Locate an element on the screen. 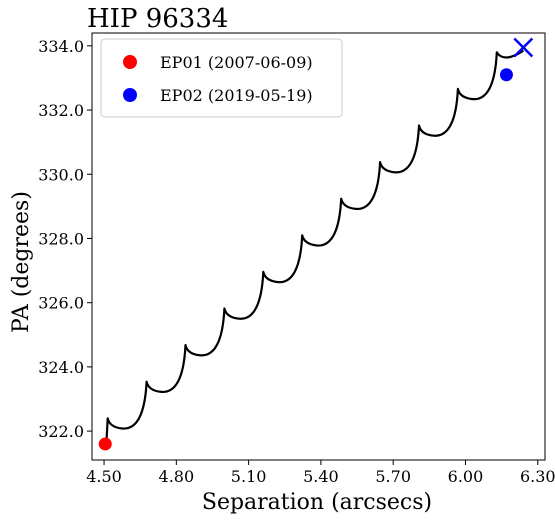 Image resolution: width=555 pixels, height=520 pixels. y-axis-label: PA (degrees) is located at coordinates (21, 262).